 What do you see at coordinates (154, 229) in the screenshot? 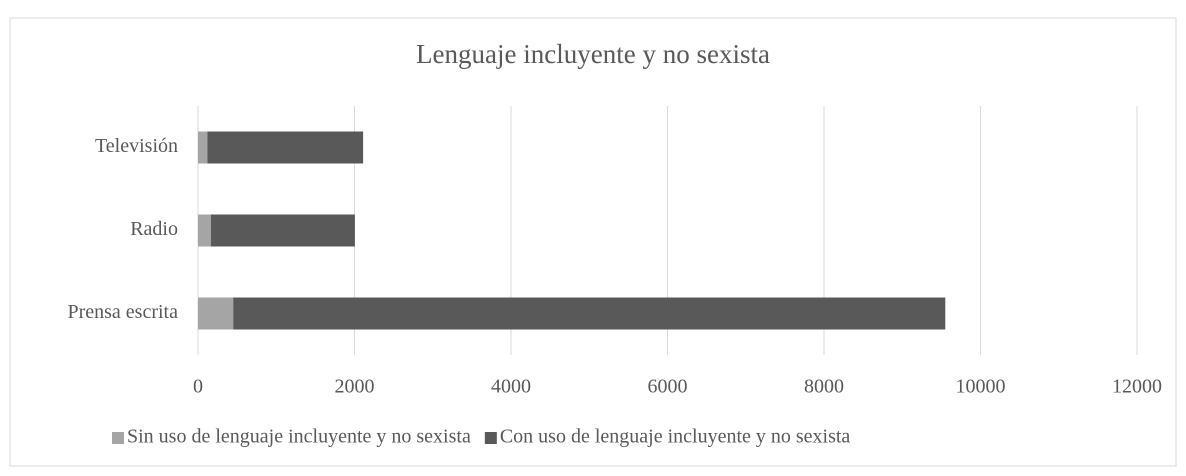
I see `y-tick-label: Radio` at bounding box center [154, 229].